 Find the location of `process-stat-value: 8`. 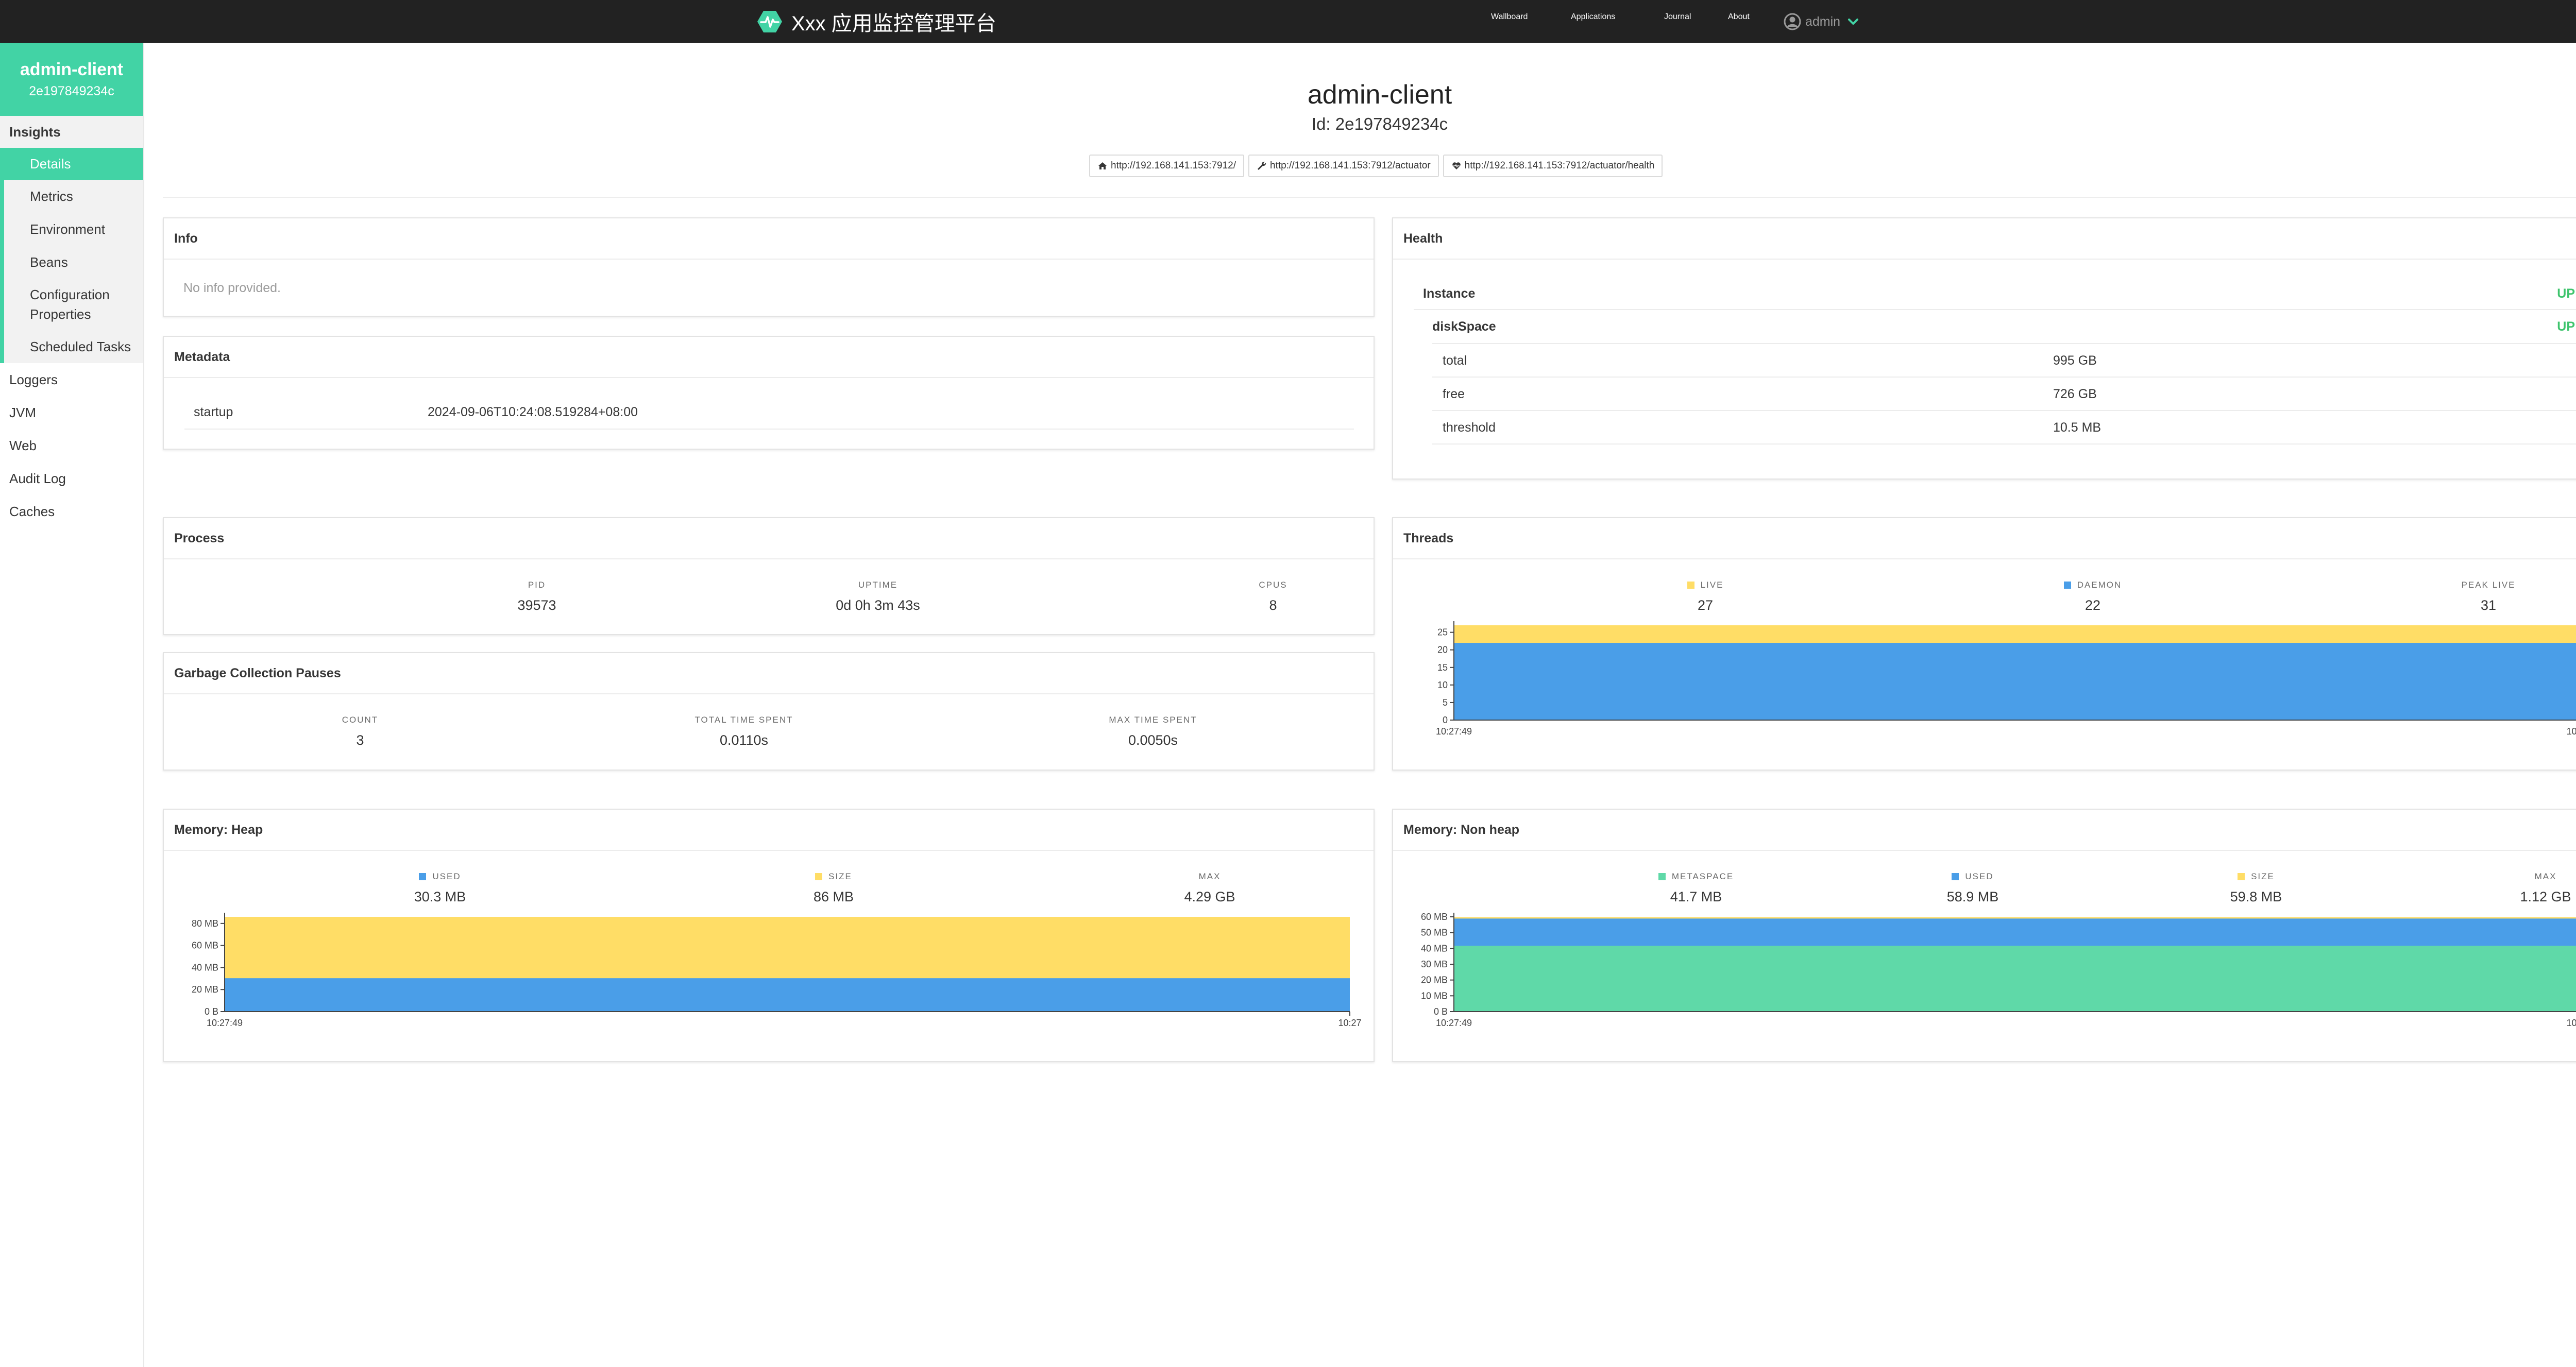

process-stat-value: 8 is located at coordinates (1273, 605).